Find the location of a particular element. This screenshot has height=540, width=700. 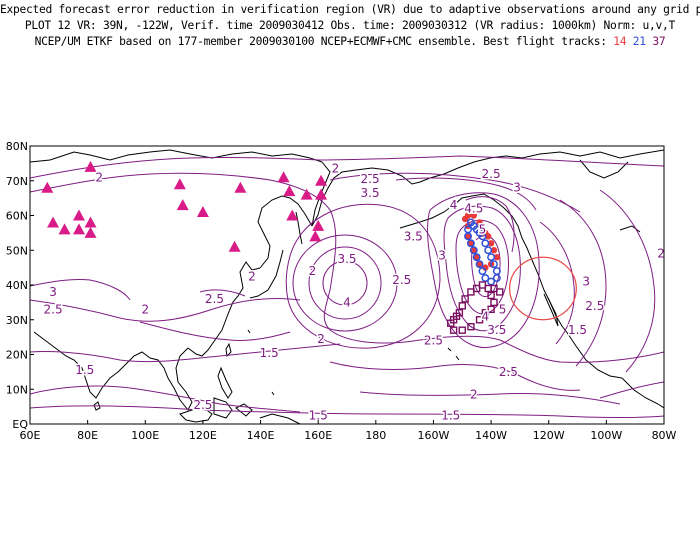

lat-label: EQ is located at coordinates (20, 424).